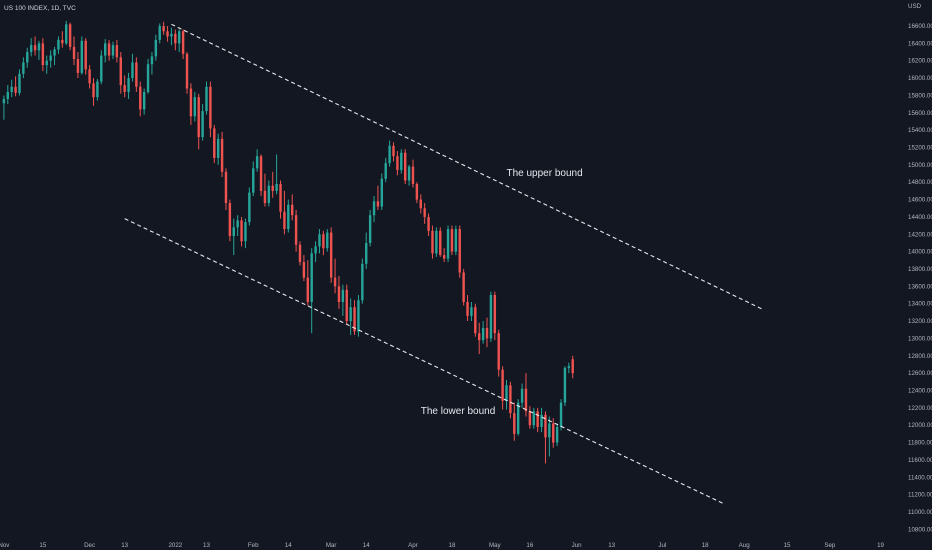 The width and height of the screenshot is (932, 550). I want to click on y-tick-label: 12200.00, so click(920, 408).